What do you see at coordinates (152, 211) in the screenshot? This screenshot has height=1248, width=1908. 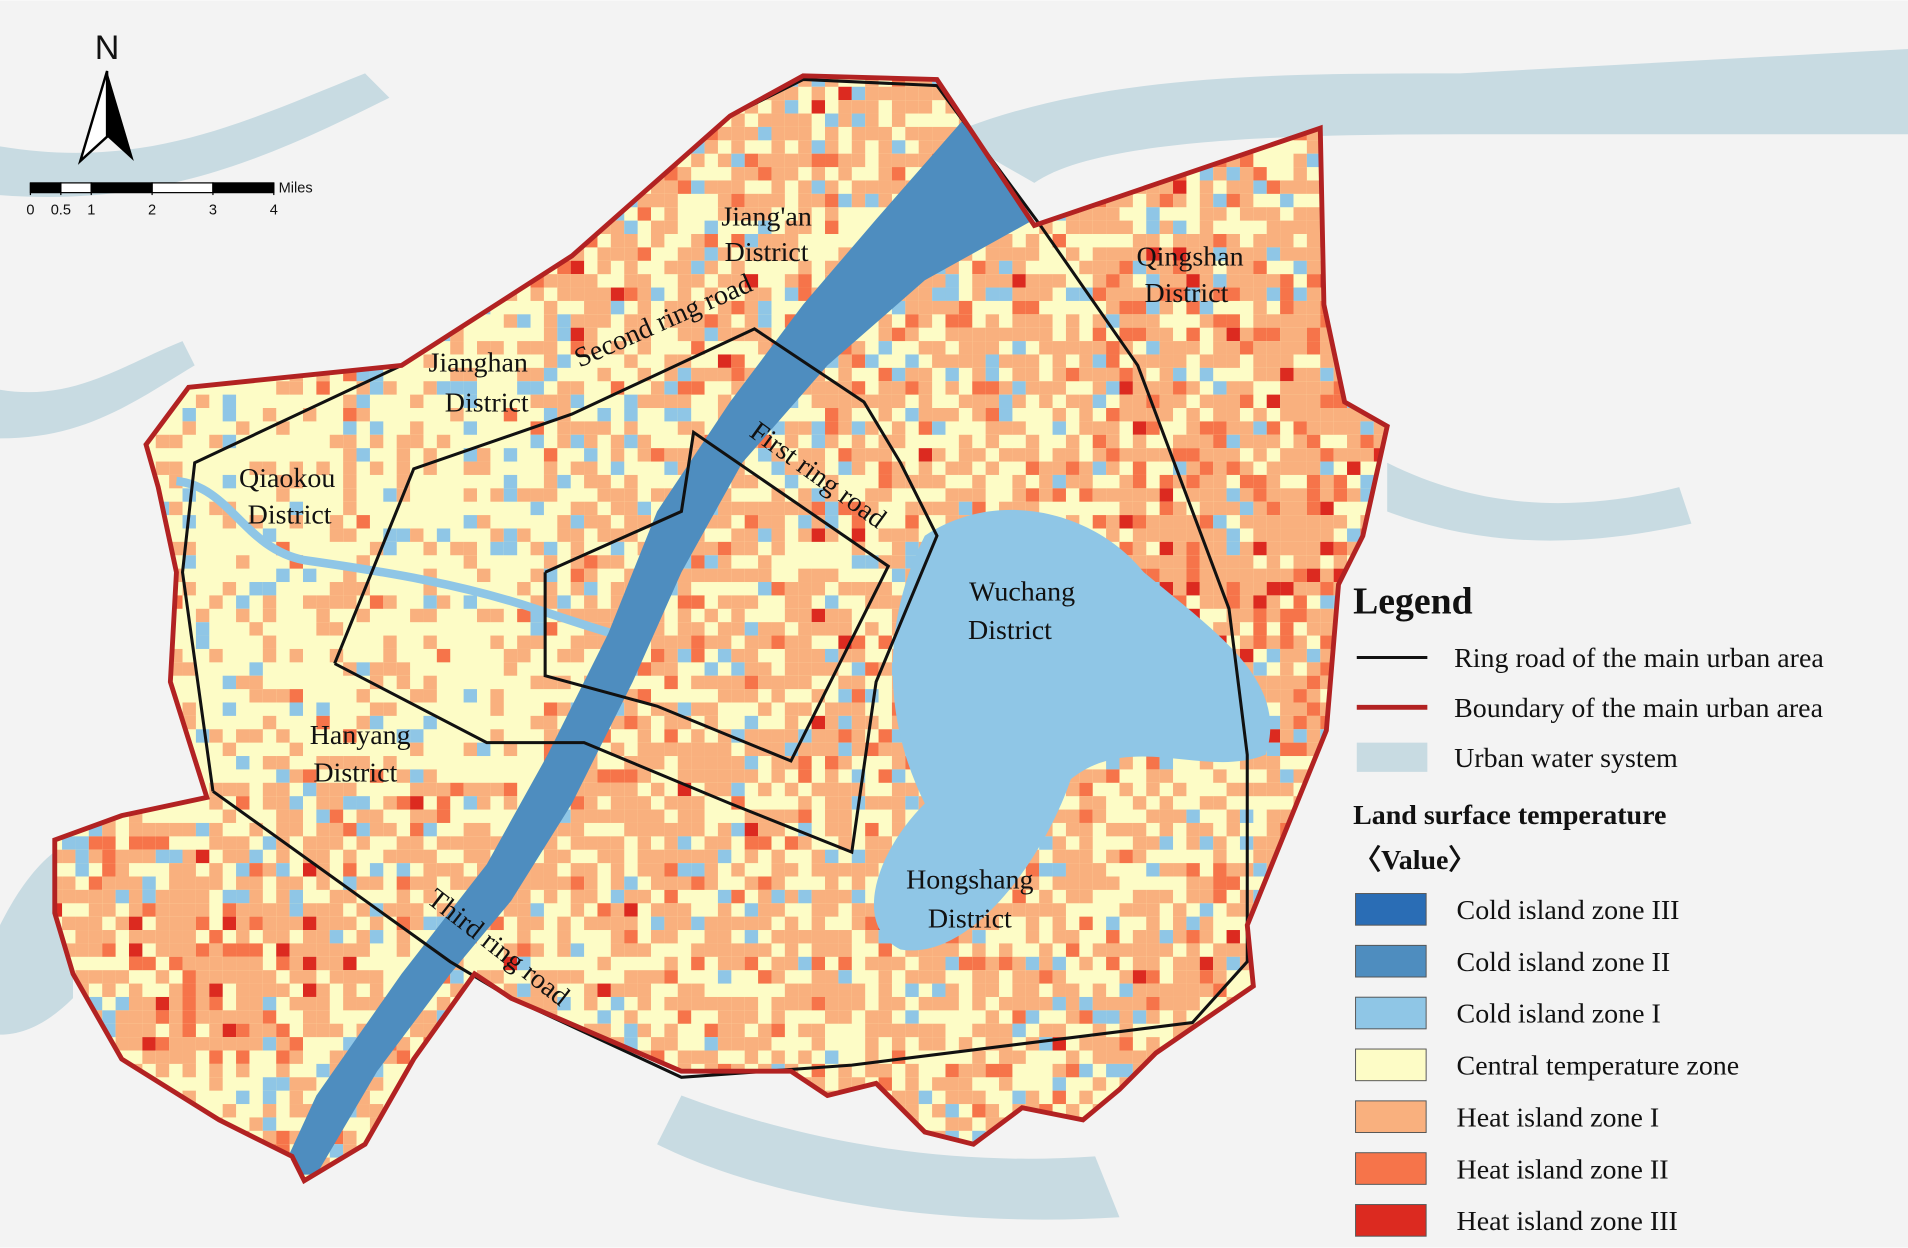 I see `scale-label: 2` at bounding box center [152, 211].